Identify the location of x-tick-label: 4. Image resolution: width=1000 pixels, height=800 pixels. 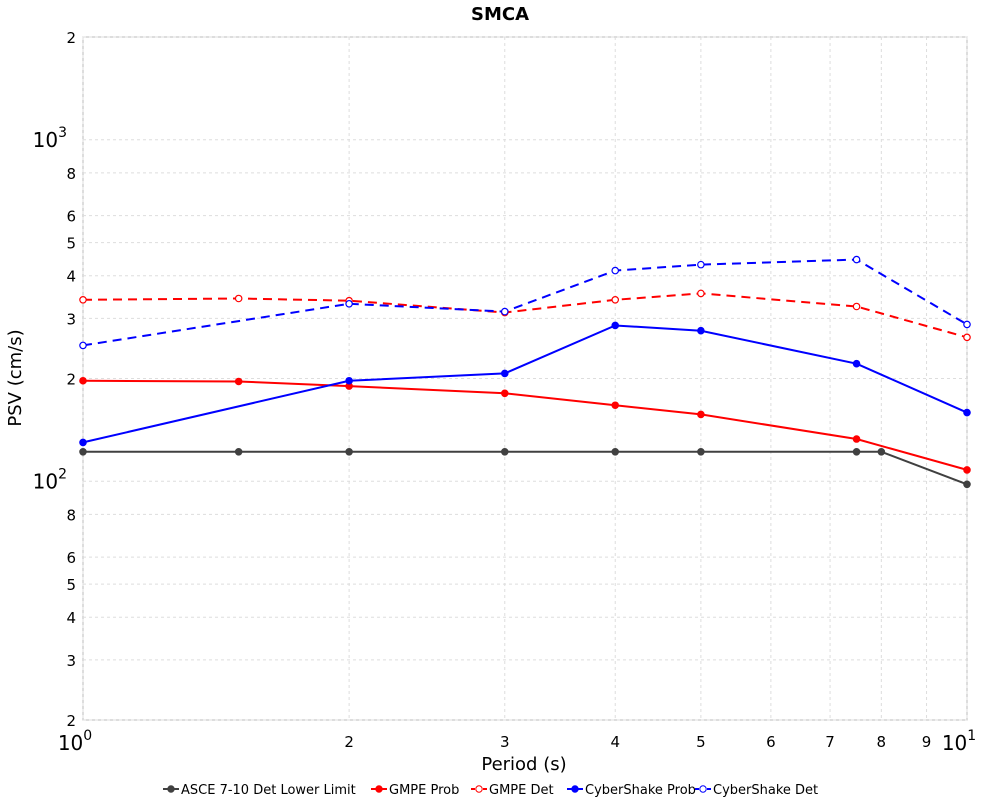
(615, 742).